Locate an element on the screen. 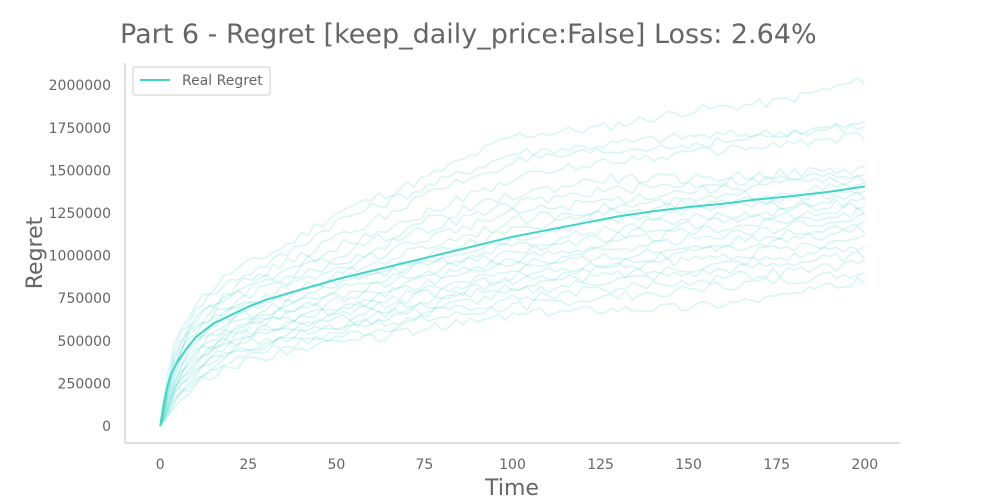  x-tick-label: 25 is located at coordinates (248, 465).